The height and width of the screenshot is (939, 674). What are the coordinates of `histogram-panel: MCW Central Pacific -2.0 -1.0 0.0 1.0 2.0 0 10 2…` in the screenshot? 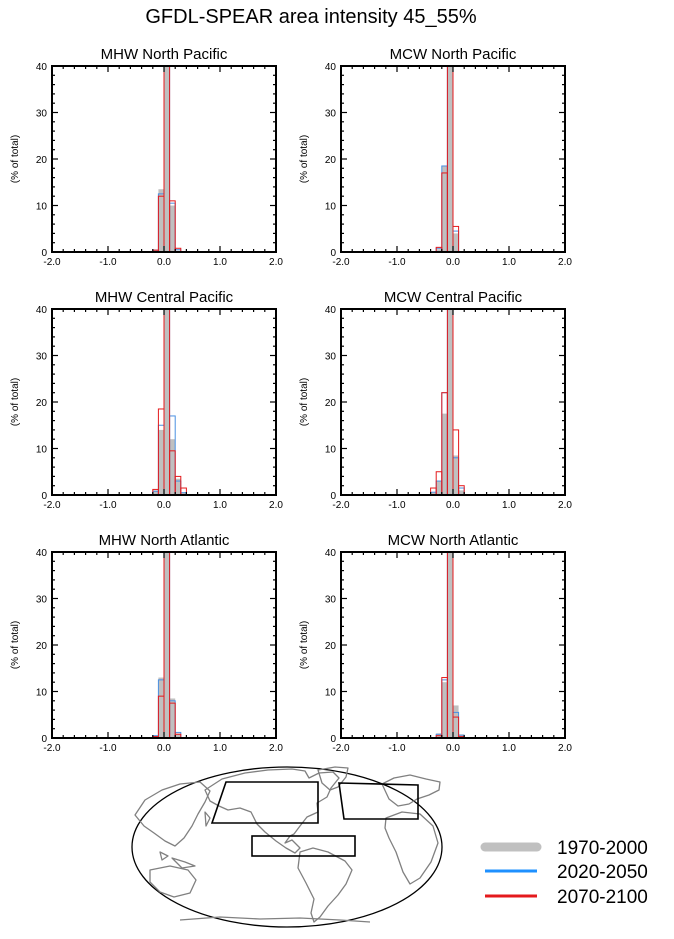 It's located at (435, 400).